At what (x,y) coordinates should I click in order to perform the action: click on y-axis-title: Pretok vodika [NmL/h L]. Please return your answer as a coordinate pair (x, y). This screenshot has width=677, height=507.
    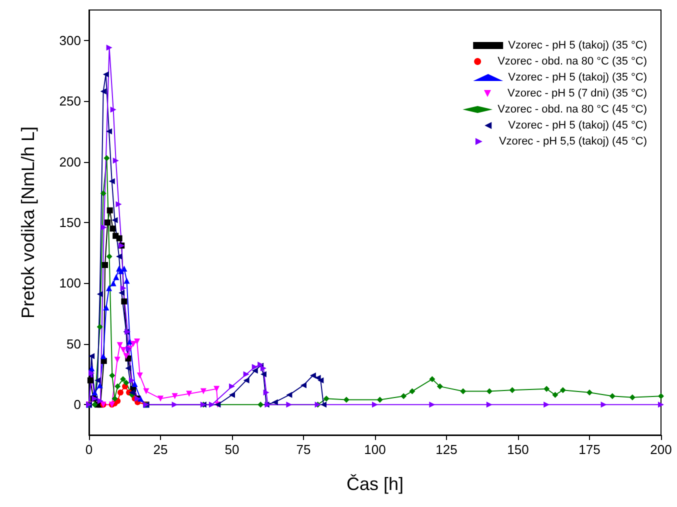
    Looking at the image, I should click on (28, 222).